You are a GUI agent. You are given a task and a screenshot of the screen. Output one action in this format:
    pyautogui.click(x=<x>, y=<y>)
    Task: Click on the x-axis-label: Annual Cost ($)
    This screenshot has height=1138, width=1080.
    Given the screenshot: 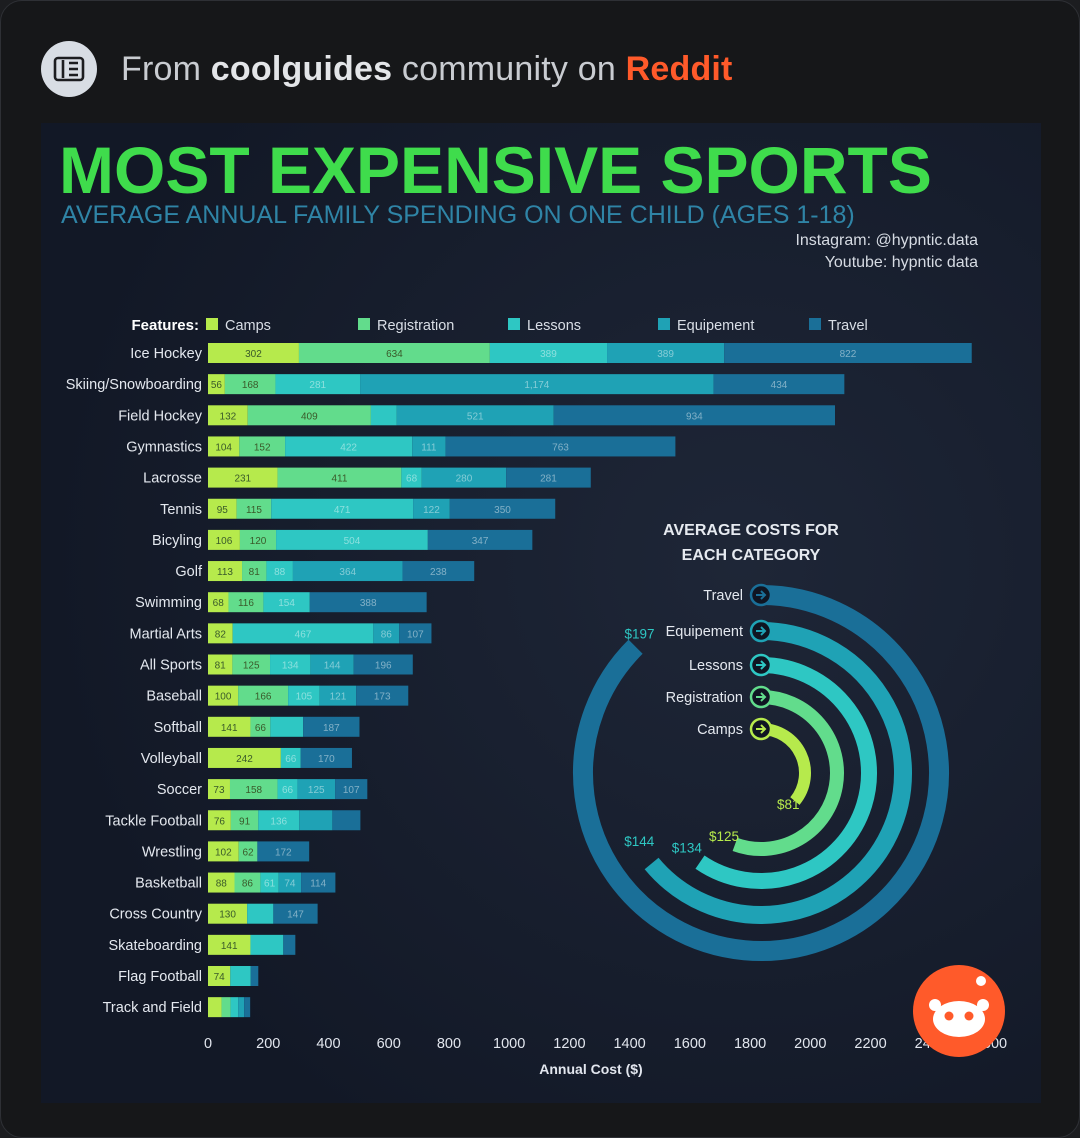 What is the action you would take?
    pyautogui.click(x=590, y=1069)
    